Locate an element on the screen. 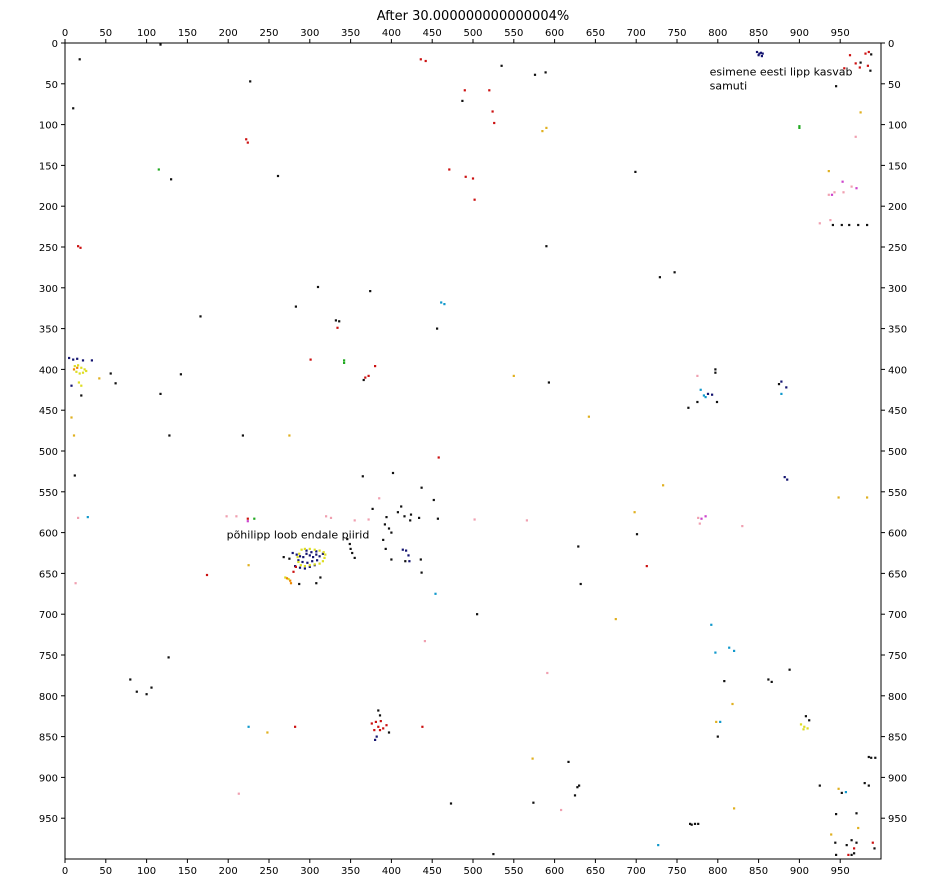  y-tick-label-left: 50 is located at coordinates (51, 85).